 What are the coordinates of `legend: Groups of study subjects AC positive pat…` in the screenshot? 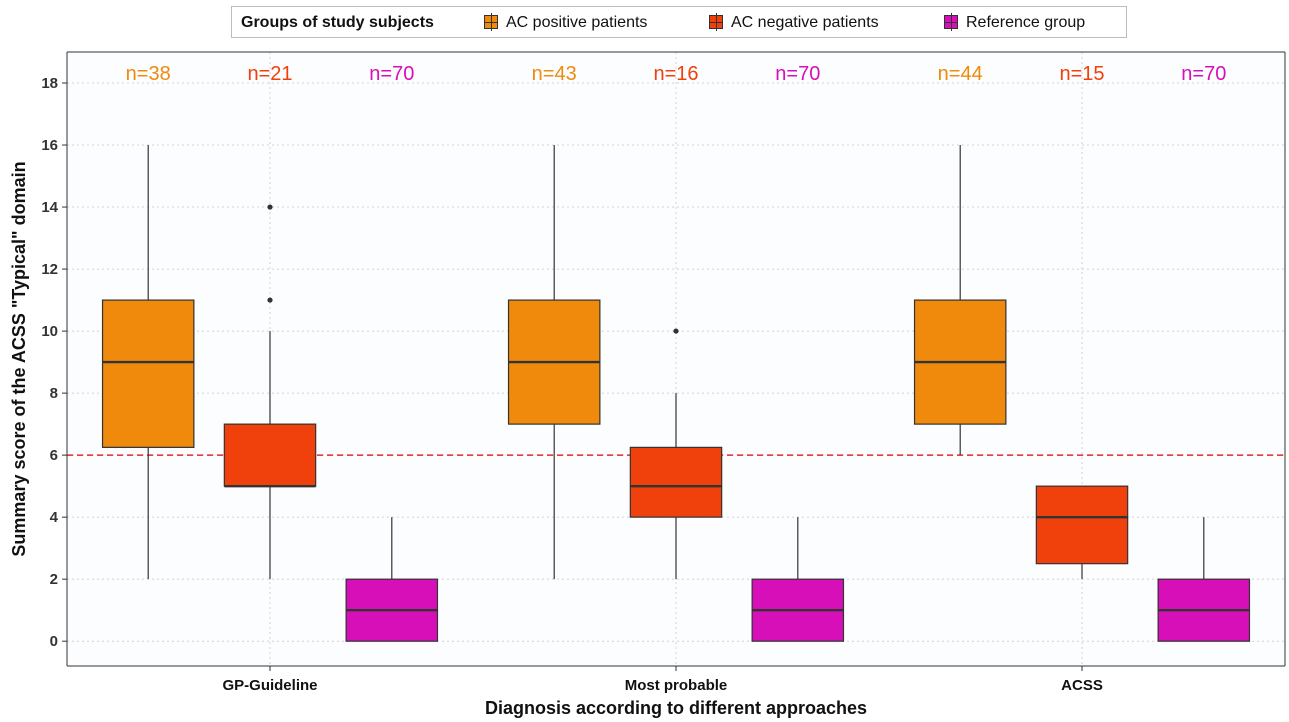 It's located at (679, 22).